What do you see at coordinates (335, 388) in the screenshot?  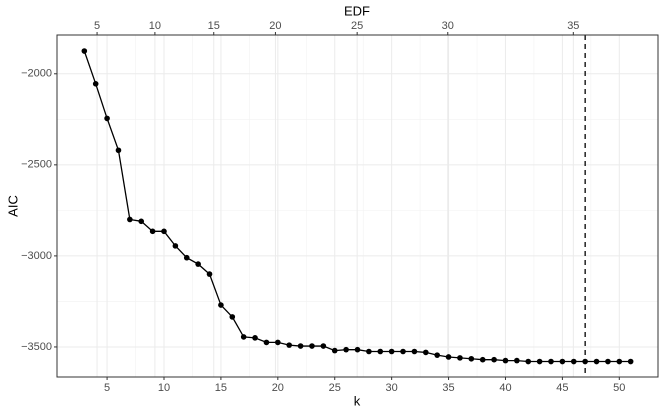 I see `x-tick-label: 25` at bounding box center [335, 388].